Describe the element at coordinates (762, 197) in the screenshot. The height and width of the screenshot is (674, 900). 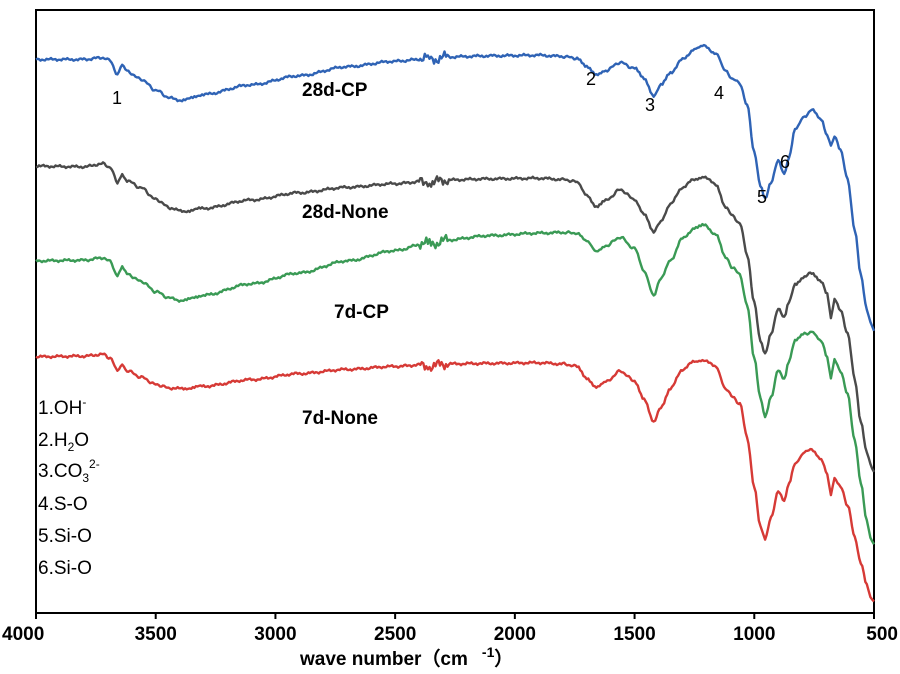
I see `peak-label-5: 5` at that location.